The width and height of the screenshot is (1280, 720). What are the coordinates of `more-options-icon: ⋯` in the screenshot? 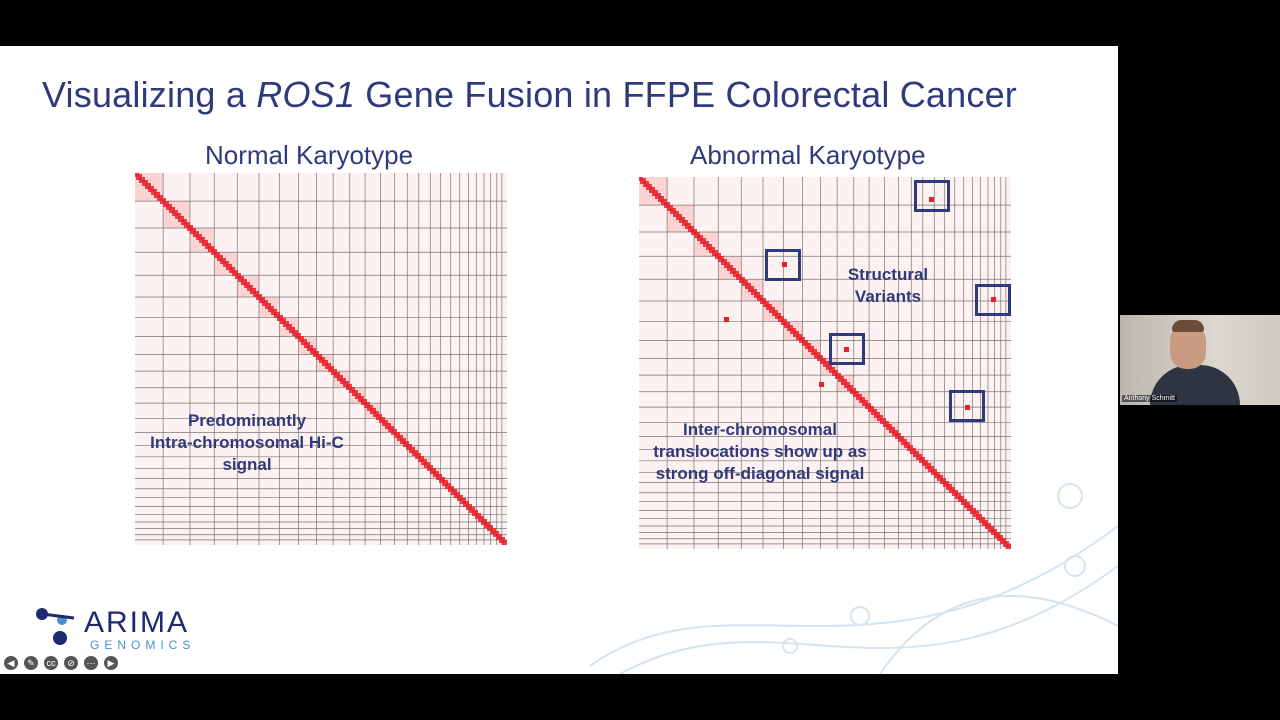 It's located at (91, 663).